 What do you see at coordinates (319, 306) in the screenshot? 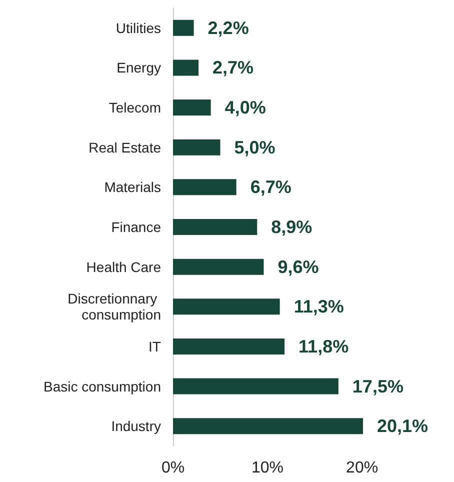
I see `data-label: 11,3%` at bounding box center [319, 306].